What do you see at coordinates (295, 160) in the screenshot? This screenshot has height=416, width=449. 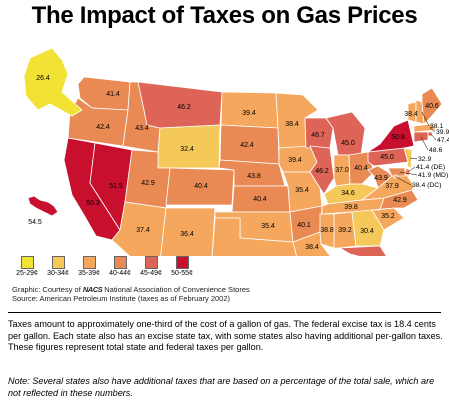 I see `value-label-ia: 39.4` at bounding box center [295, 160].